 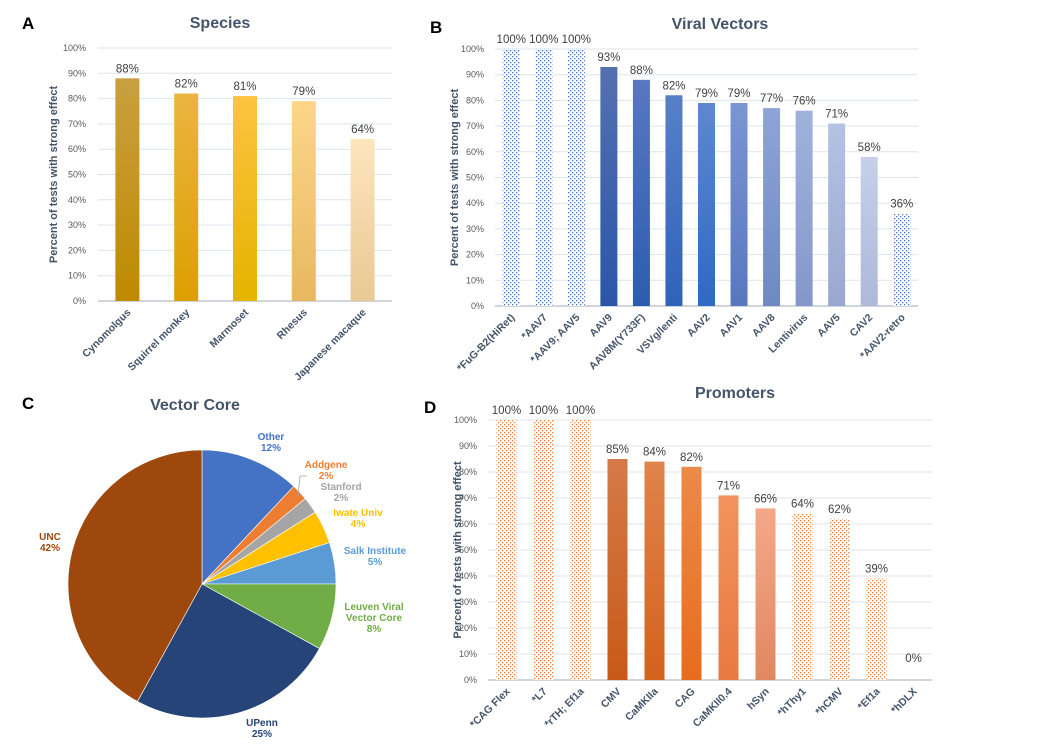 I want to click on bar-cmv, so click(x=617, y=569).